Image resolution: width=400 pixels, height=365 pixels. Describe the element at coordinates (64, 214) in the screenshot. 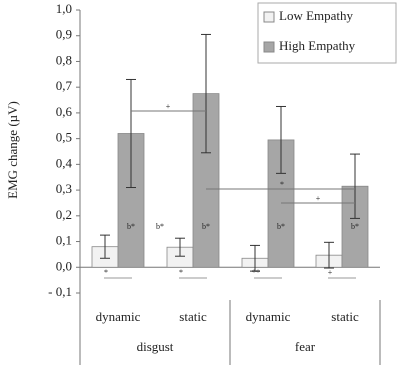

I see `y-tick-label: 0,2` at that location.